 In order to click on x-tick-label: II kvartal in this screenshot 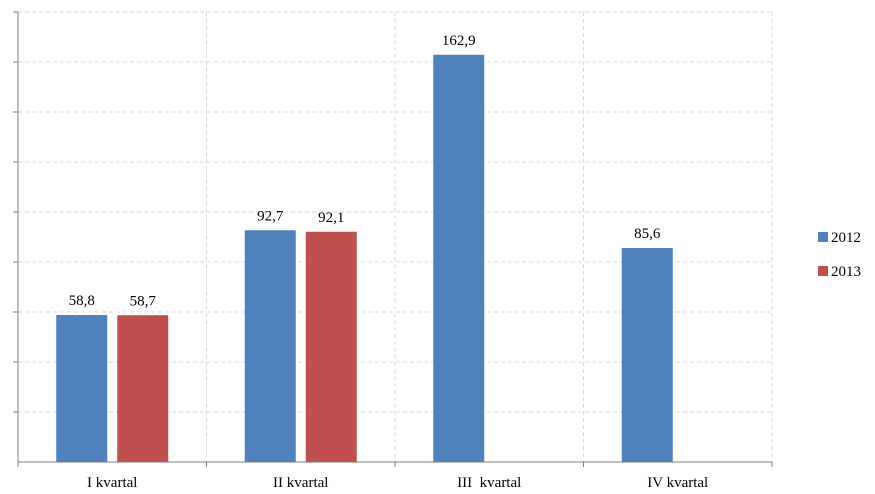, I will do `click(300, 483)`.